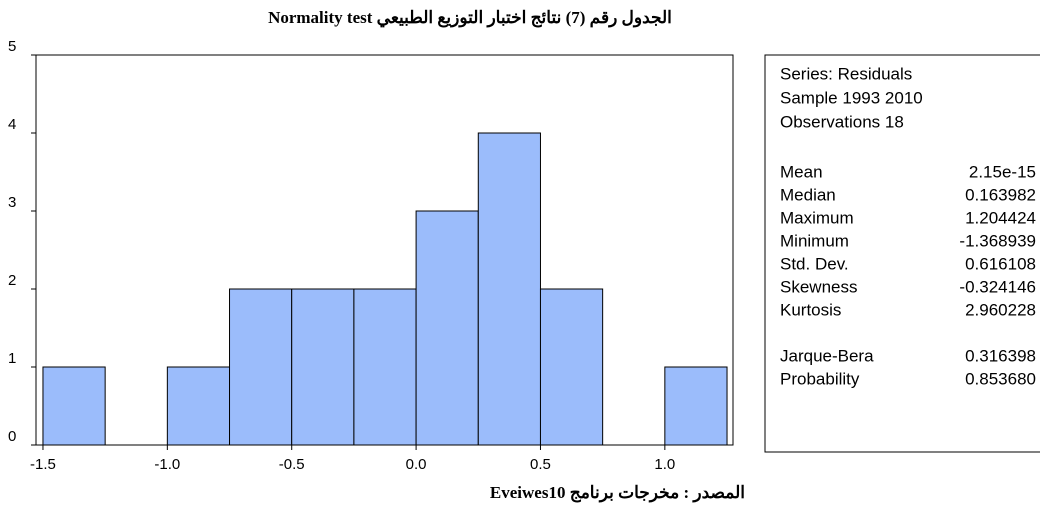  I want to click on stat-label: Std. Dev., so click(814, 263).